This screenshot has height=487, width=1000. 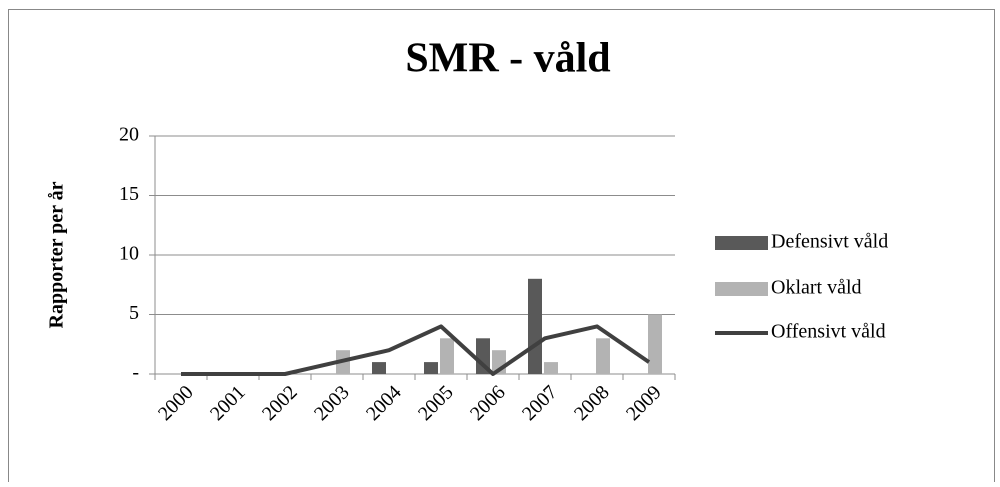 I want to click on y-tick-label: -, so click(x=135, y=373).